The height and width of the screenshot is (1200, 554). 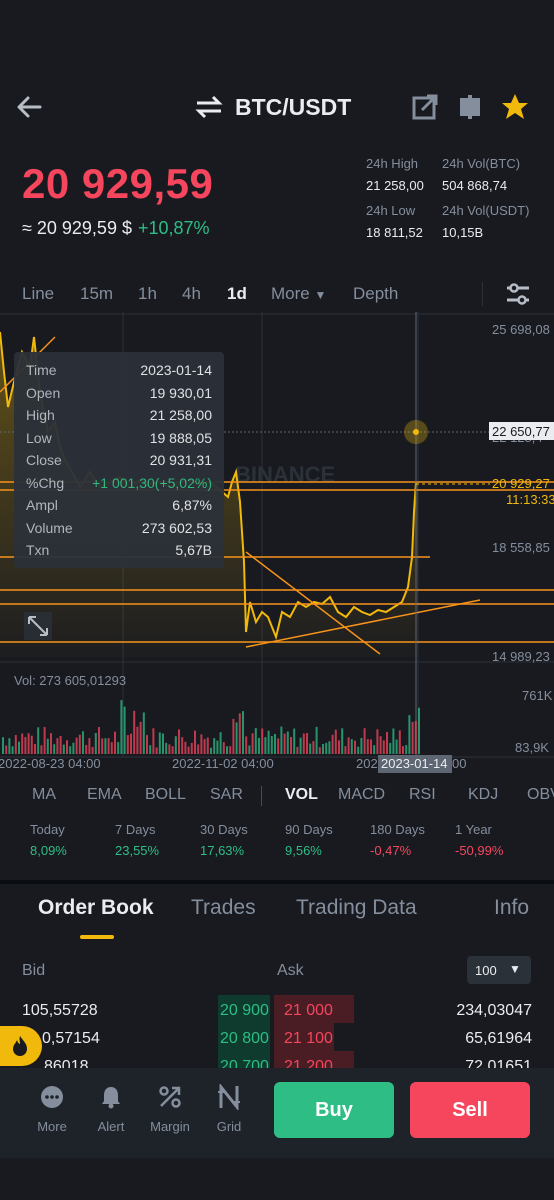 What do you see at coordinates (147, 293) in the screenshot?
I see `tf-1h: 1h` at bounding box center [147, 293].